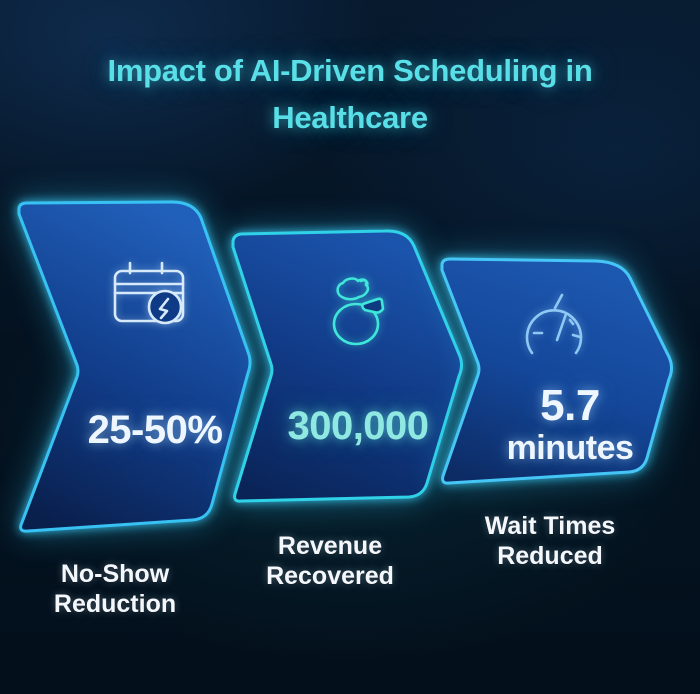  I want to click on speedometer-icon, so click(556, 324).